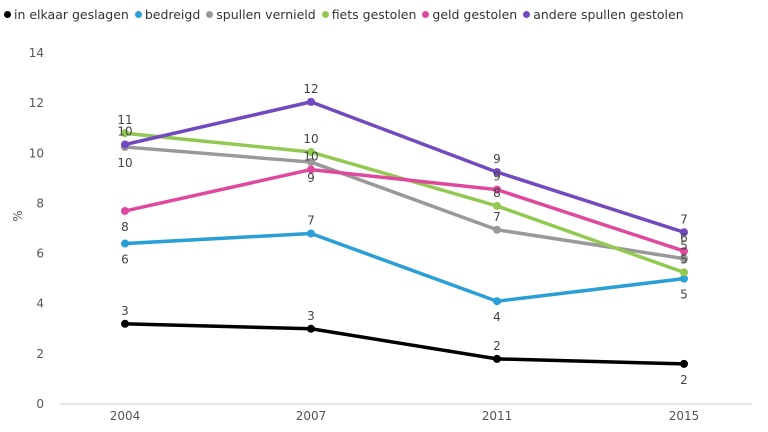  What do you see at coordinates (36, 153) in the screenshot?
I see `y-tick-label: 10` at bounding box center [36, 153].